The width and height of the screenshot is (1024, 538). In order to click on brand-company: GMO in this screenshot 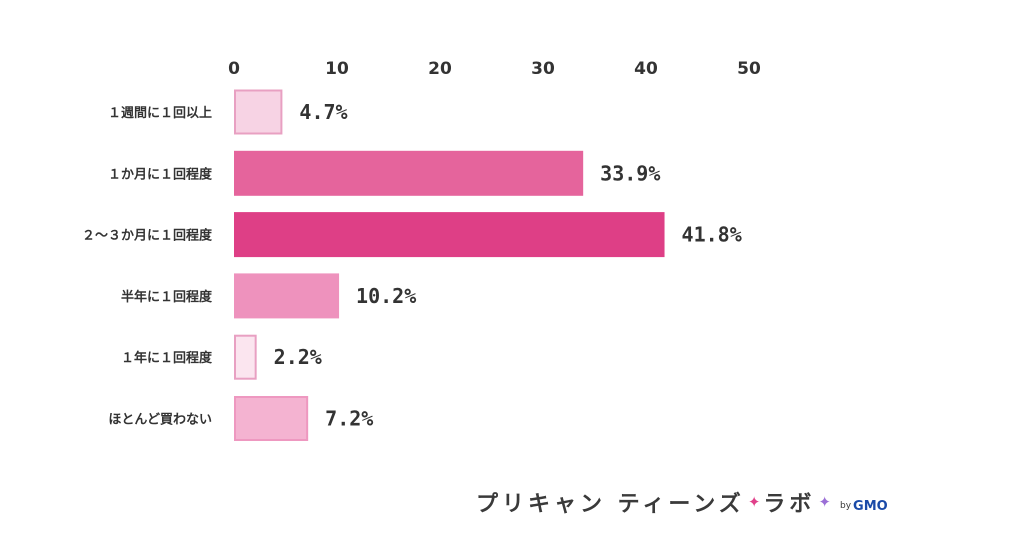, I will do `click(870, 506)`.